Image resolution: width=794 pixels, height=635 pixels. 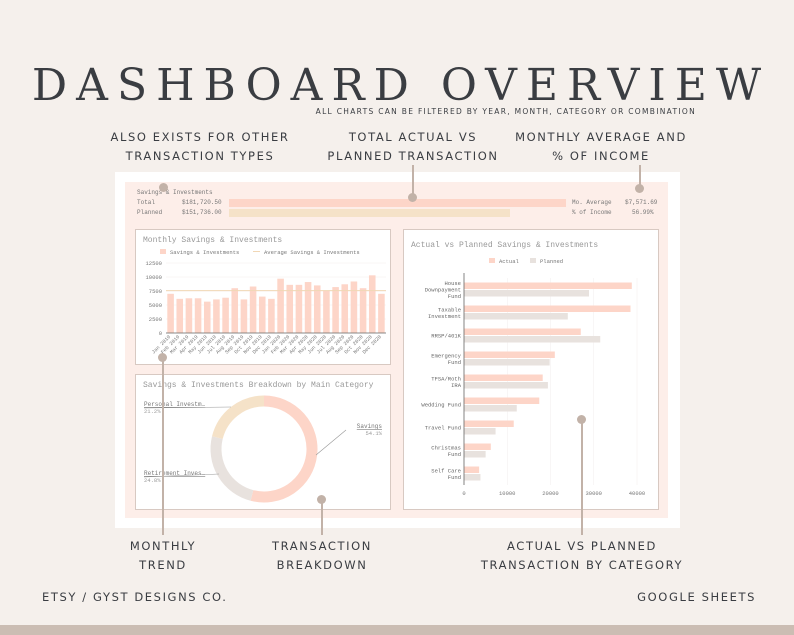 What do you see at coordinates (413, 147) in the screenshot?
I see `annotation-total: TOTAL ACTUAL VS PLANNED TRANSACTION` at bounding box center [413, 147].